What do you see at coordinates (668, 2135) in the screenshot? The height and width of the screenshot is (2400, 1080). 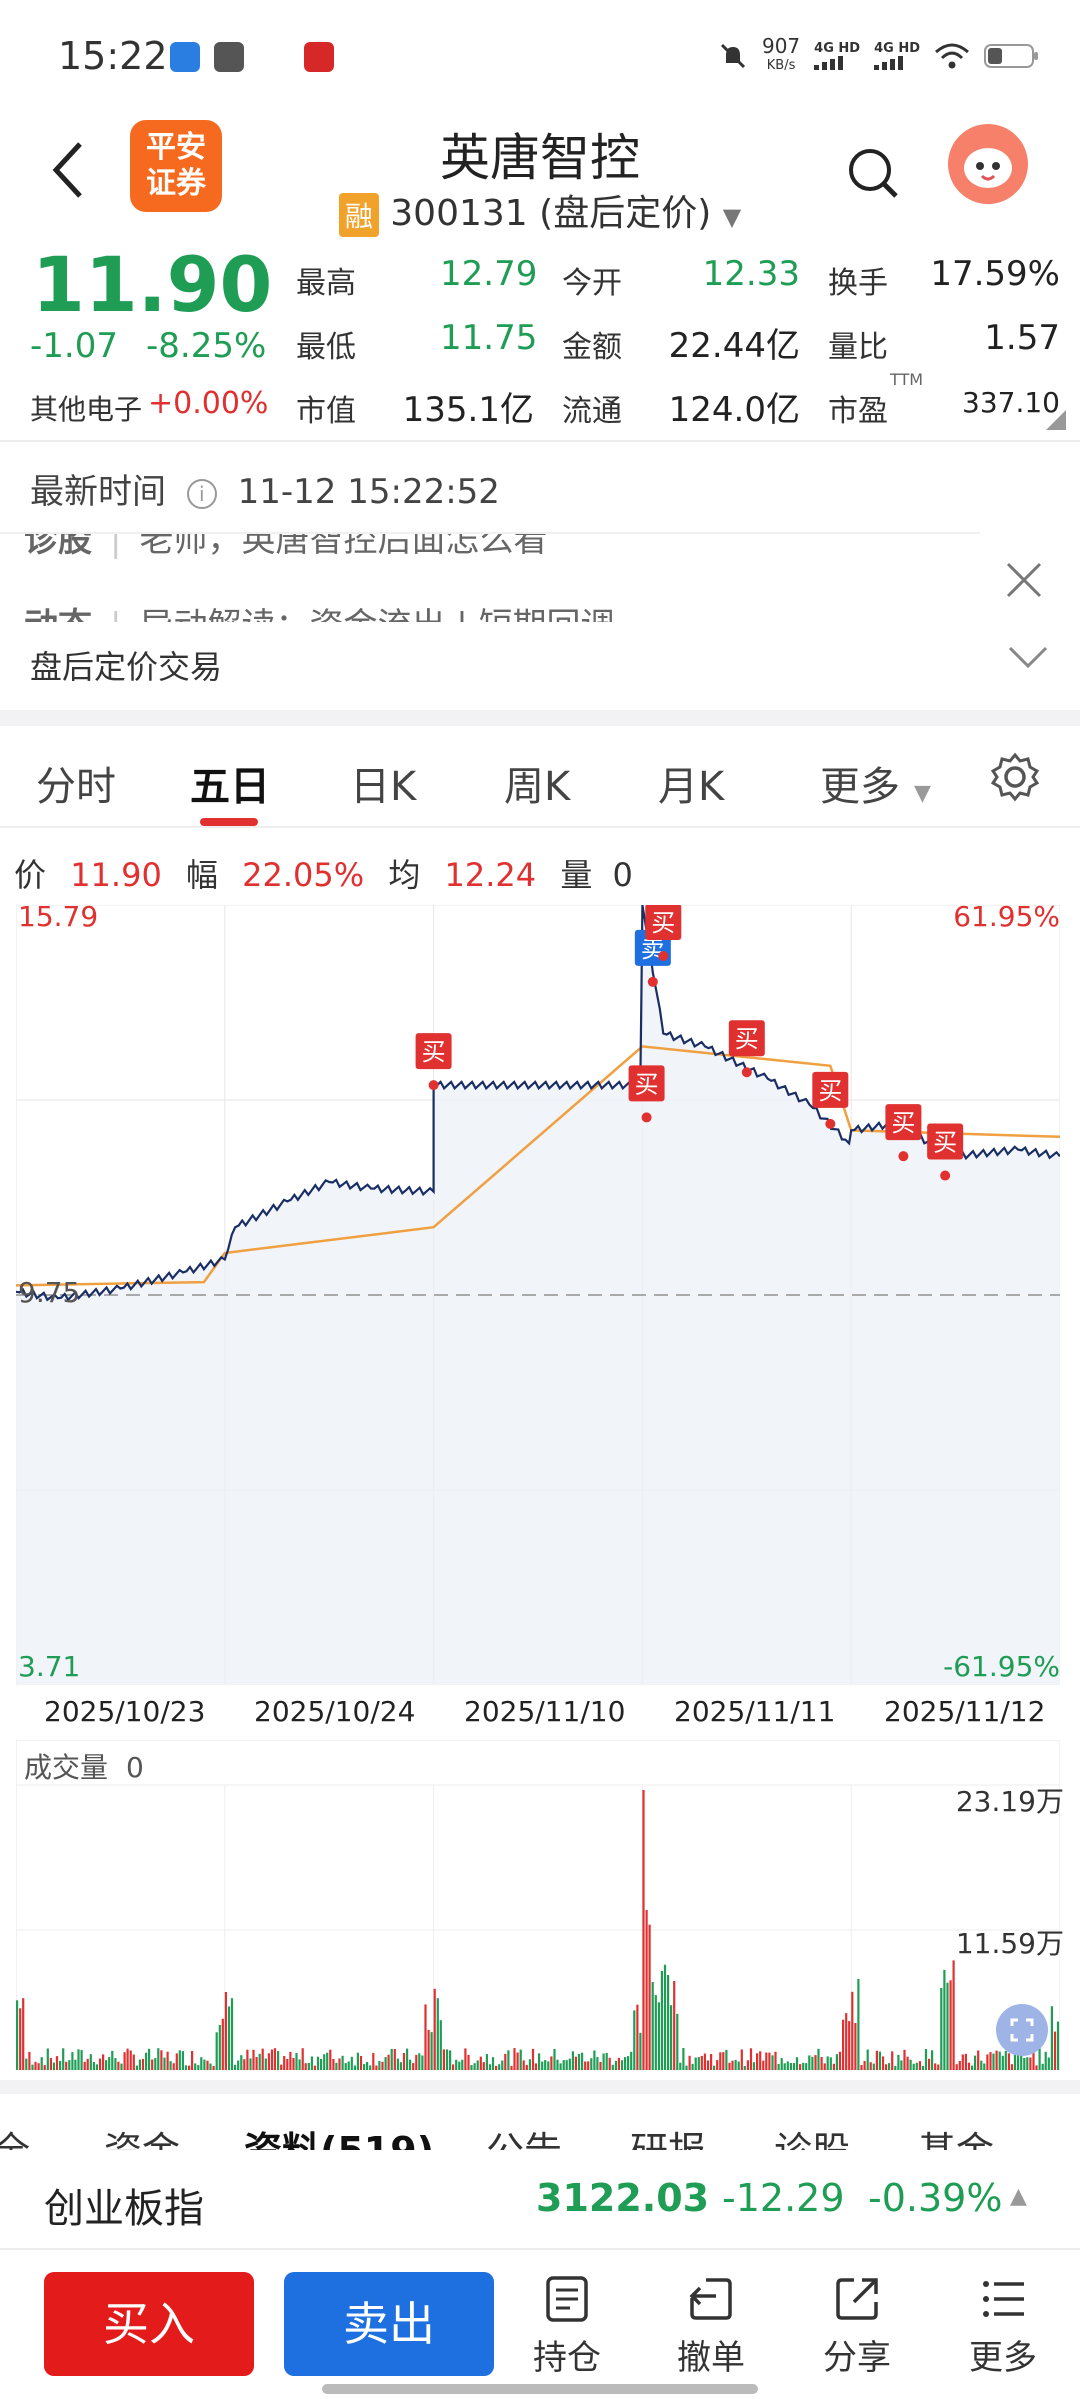 I see `detail-tab: 研报` at bounding box center [668, 2135].